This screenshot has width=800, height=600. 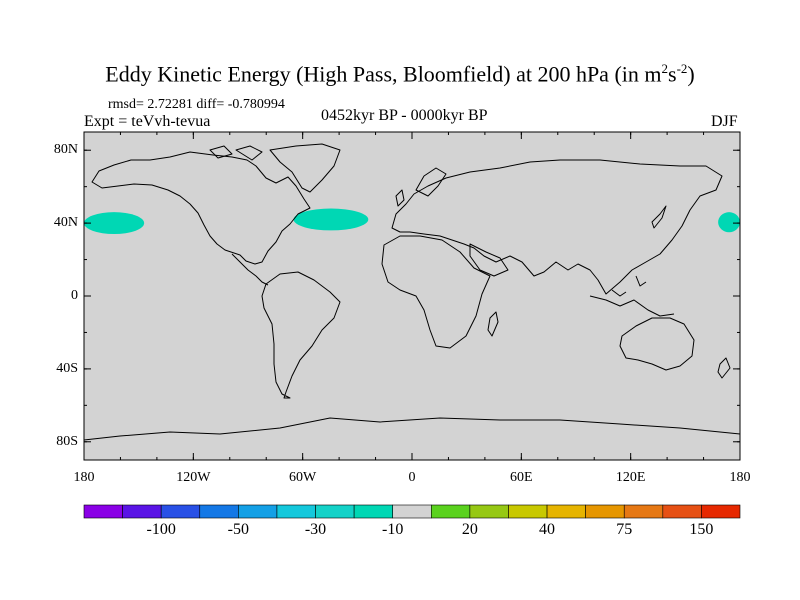 What do you see at coordinates (305, 168) in the screenshot?
I see `coastline-greenland` at bounding box center [305, 168].